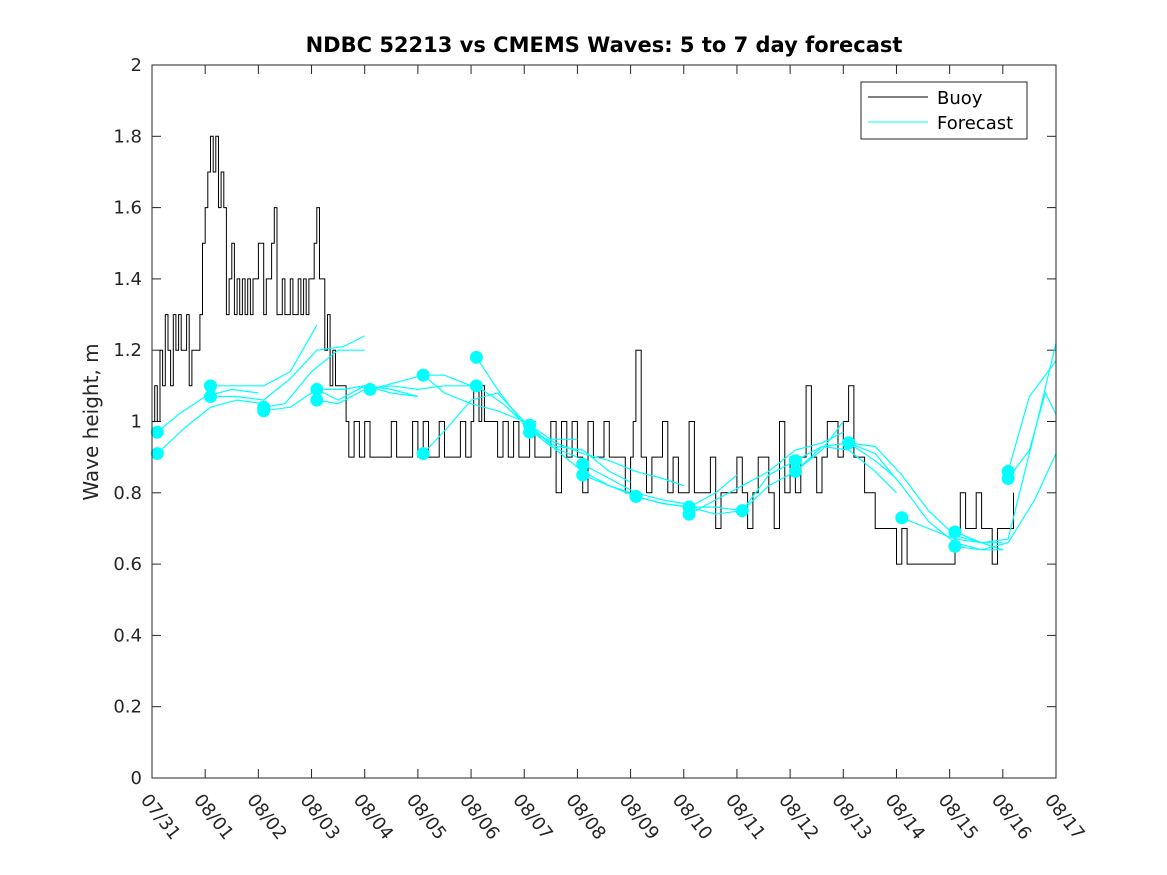  Describe the element at coordinates (91, 421) in the screenshot. I see `y-axis-label: Wave height, m` at that location.